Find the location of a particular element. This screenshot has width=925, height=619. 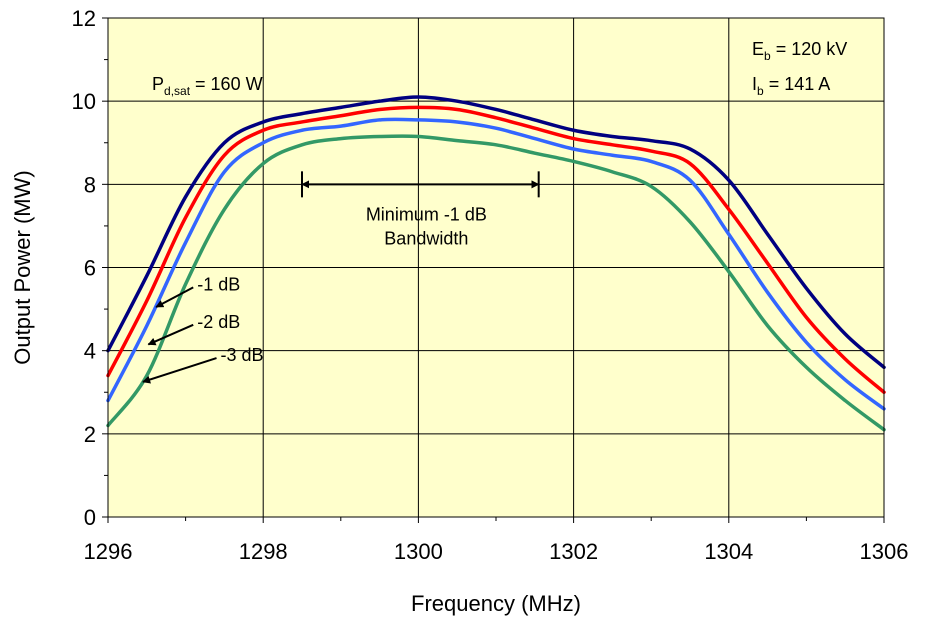

y-tick-label: 6 is located at coordinates (90, 268).